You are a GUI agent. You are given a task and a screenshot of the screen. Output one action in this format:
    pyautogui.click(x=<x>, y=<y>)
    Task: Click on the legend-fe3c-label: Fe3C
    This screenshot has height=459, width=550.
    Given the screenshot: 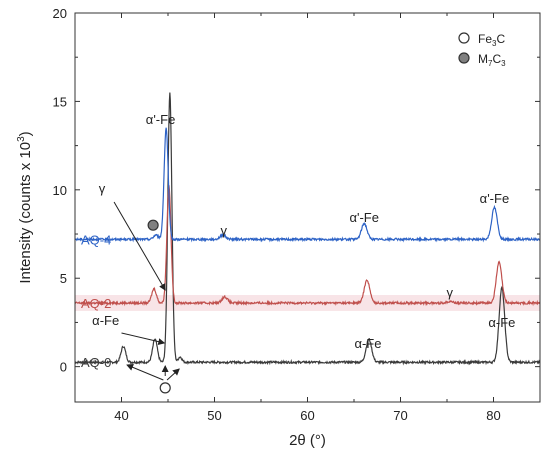 What is the action you would take?
    pyautogui.click(x=491, y=40)
    